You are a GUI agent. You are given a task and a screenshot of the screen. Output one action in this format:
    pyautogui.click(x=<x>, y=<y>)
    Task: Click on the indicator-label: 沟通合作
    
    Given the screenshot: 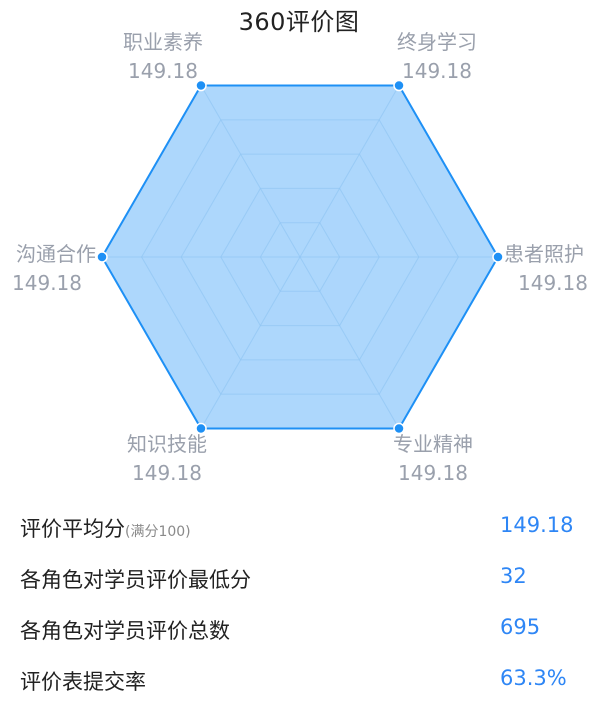 What is the action you would take?
    pyautogui.click(x=56, y=254)
    